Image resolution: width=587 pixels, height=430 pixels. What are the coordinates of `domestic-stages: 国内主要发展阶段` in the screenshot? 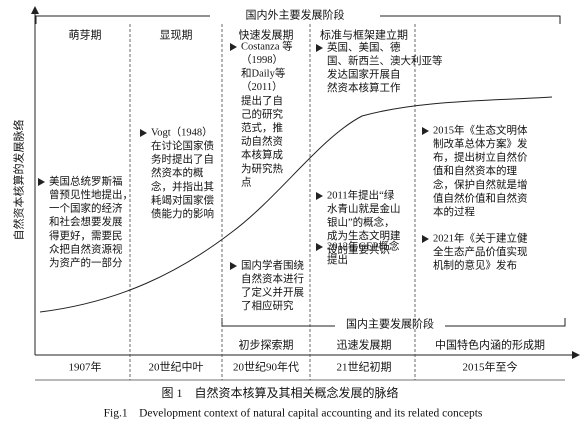 It's located at (390, 324).